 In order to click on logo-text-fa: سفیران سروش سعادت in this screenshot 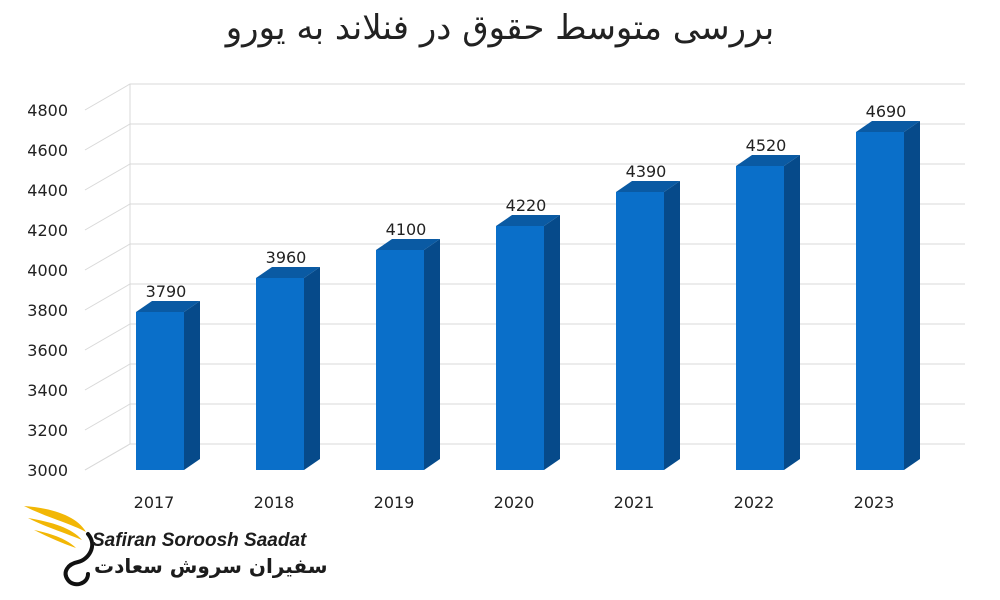, I will do `click(211, 566)`.